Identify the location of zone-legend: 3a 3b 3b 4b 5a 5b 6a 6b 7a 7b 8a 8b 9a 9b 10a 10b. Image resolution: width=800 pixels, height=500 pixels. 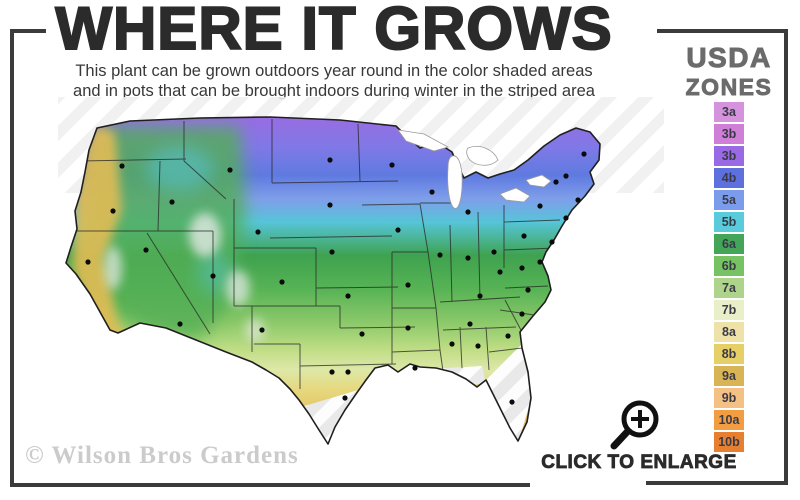
(729, 278).